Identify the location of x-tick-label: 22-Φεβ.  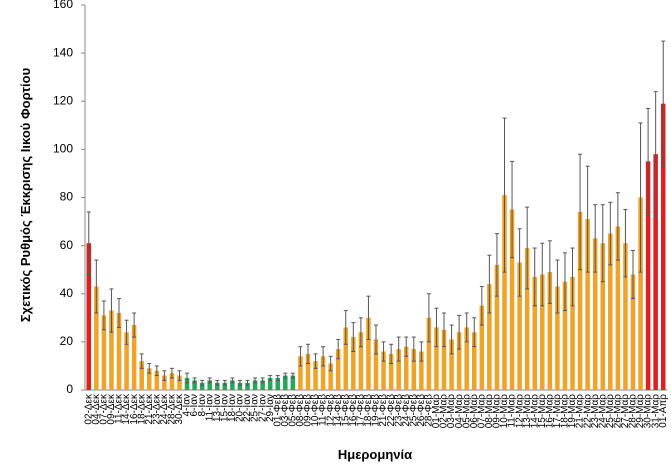
(391, 410).